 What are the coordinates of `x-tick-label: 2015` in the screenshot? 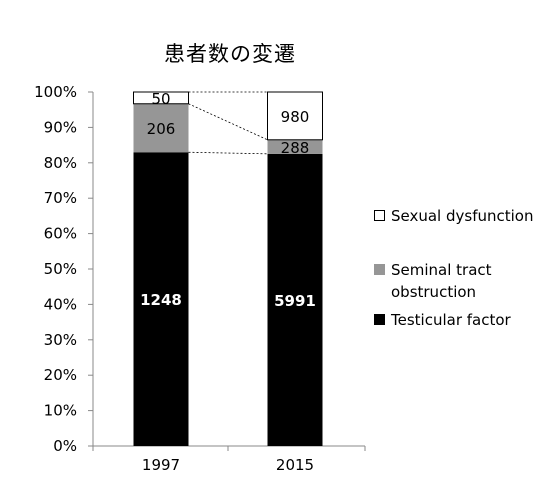 It's located at (295, 465).